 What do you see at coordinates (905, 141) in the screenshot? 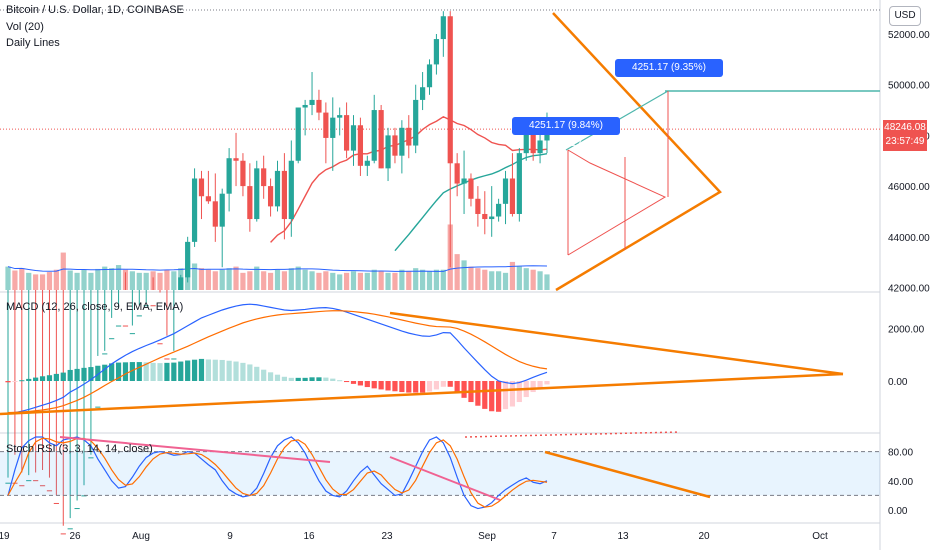
I see `bar-countdown: 23:57:49` at bounding box center [905, 141].